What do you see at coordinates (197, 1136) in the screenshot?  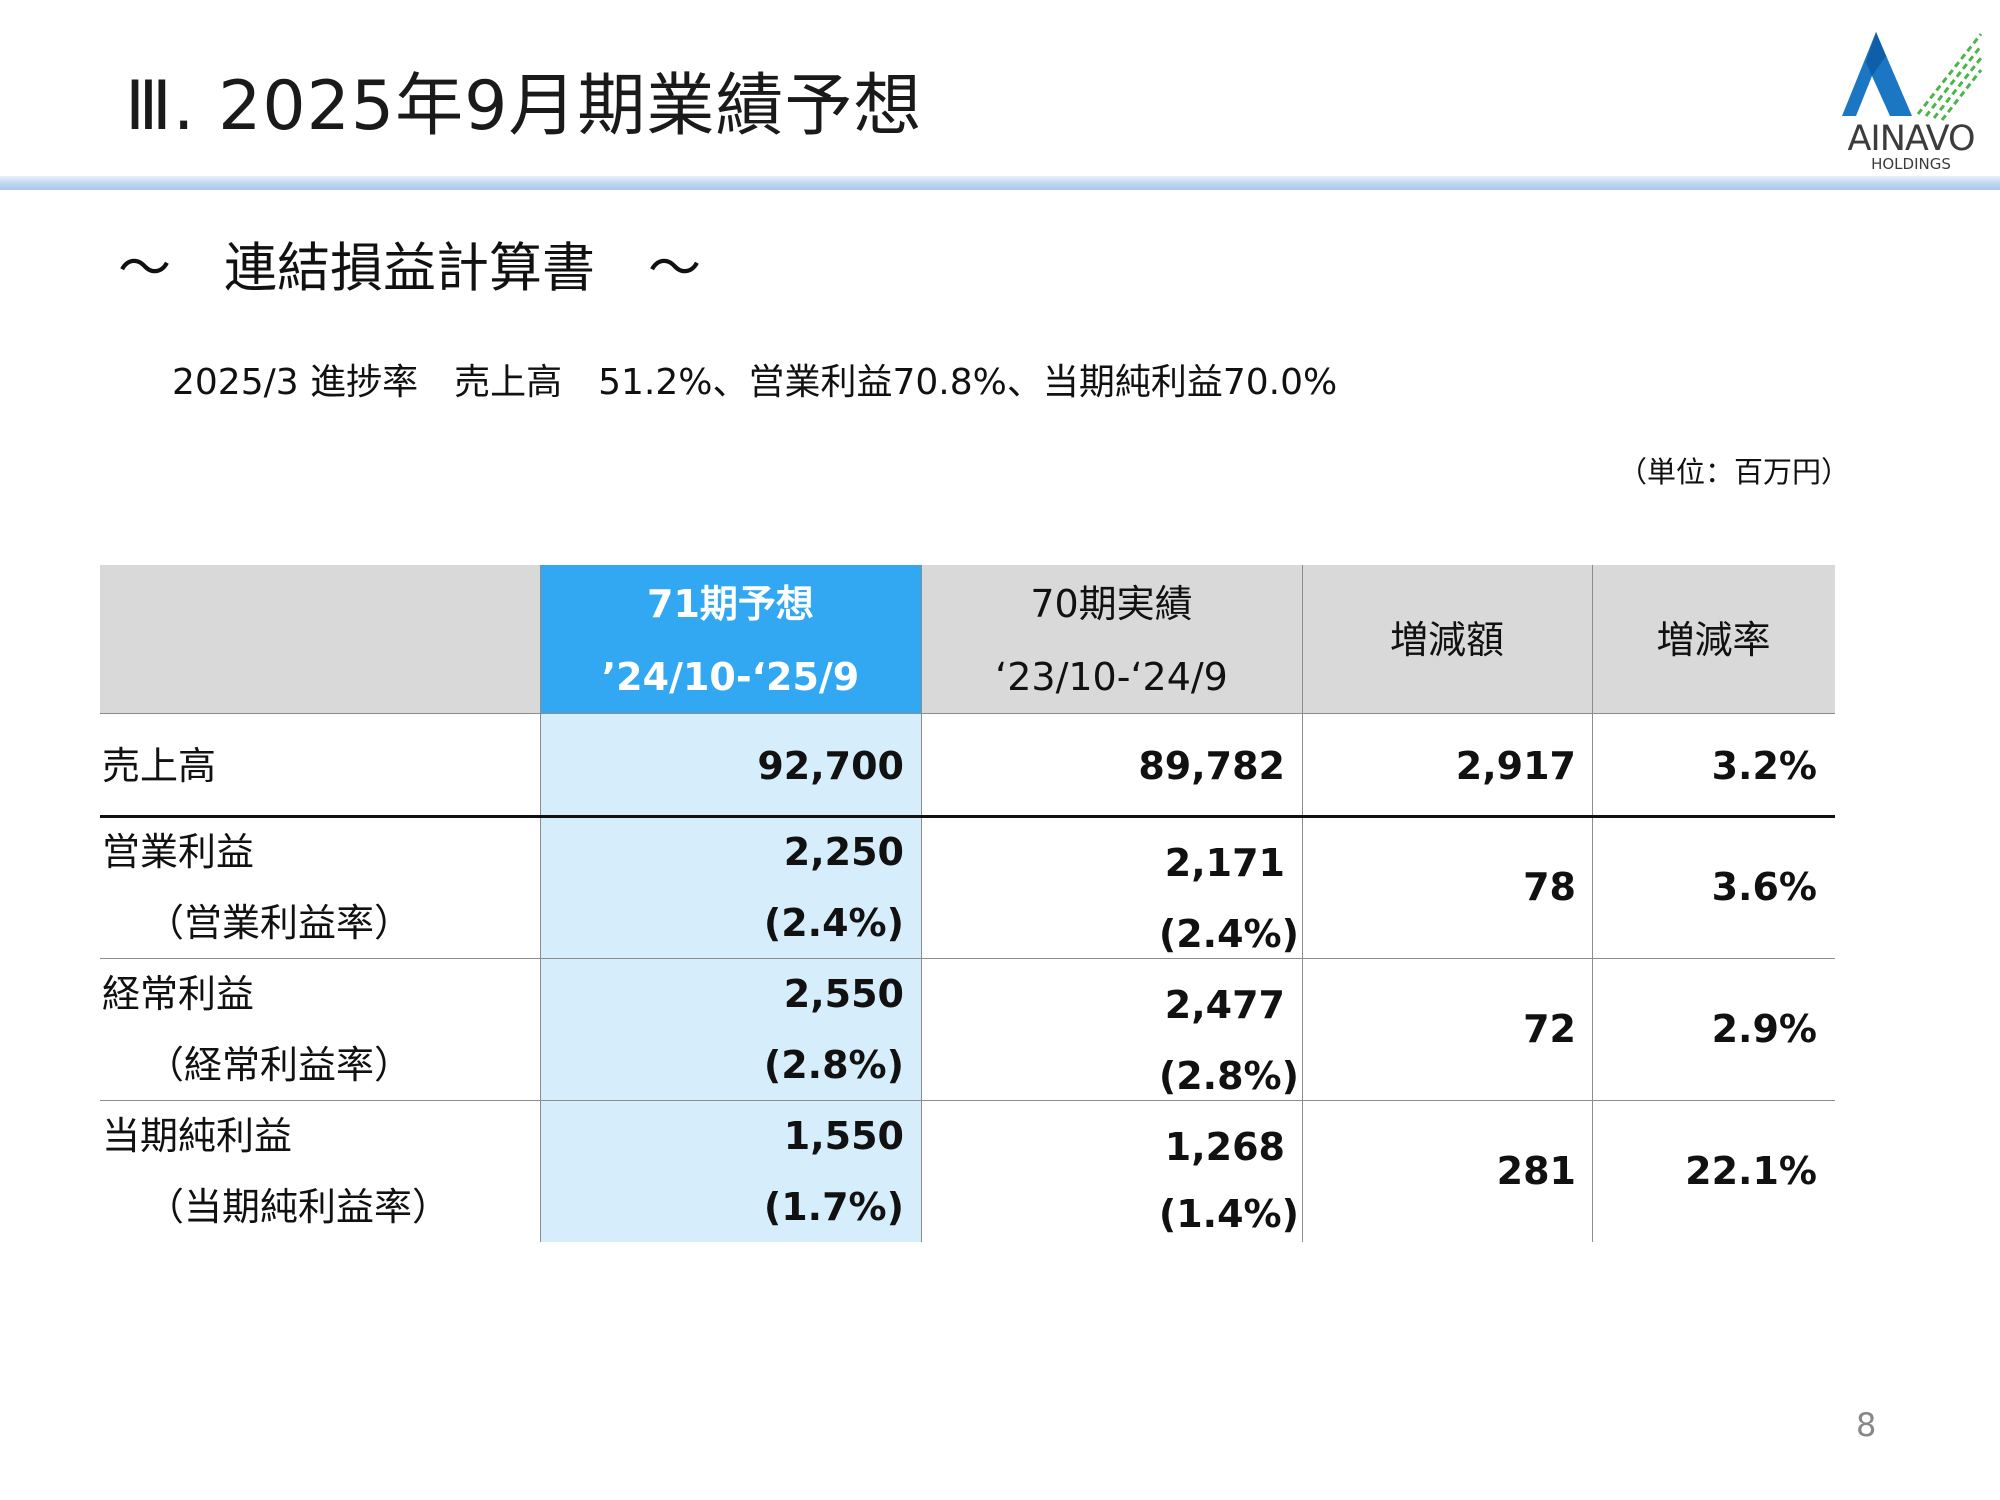 I see `row-label: 当期純利益` at bounding box center [197, 1136].